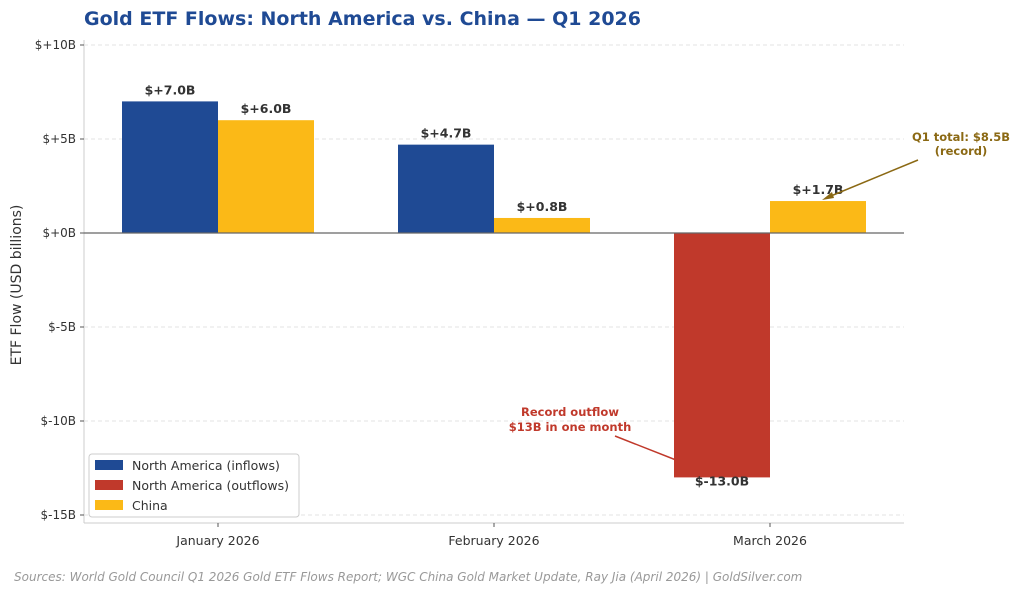 The width and height of the screenshot is (1024, 593). Describe the element at coordinates (55, 45) in the screenshot. I see `y-tick-label: $+10B` at that location.